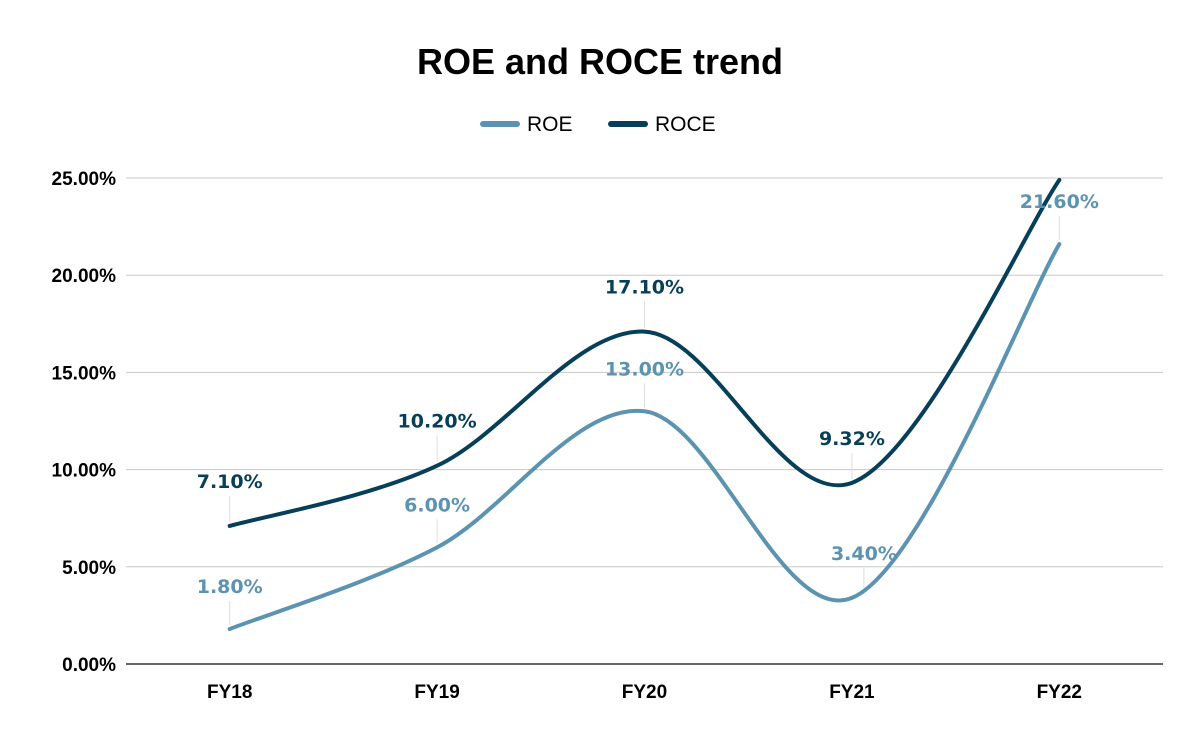 This screenshot has width=1200, height=742. Describe the element at coordinates (84, 373) in the screenshot. I see `y-tick-label: 15.00%` at that location.